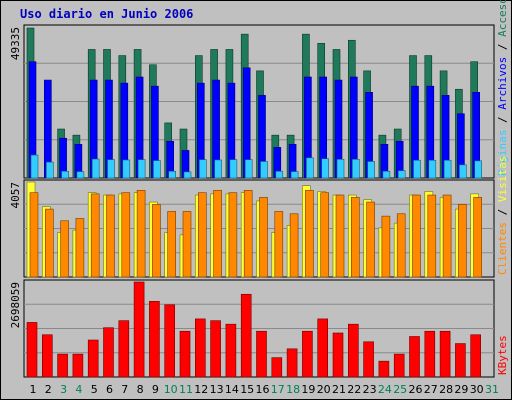  I want to click on x-tick-label: 2, so click(48, 389).